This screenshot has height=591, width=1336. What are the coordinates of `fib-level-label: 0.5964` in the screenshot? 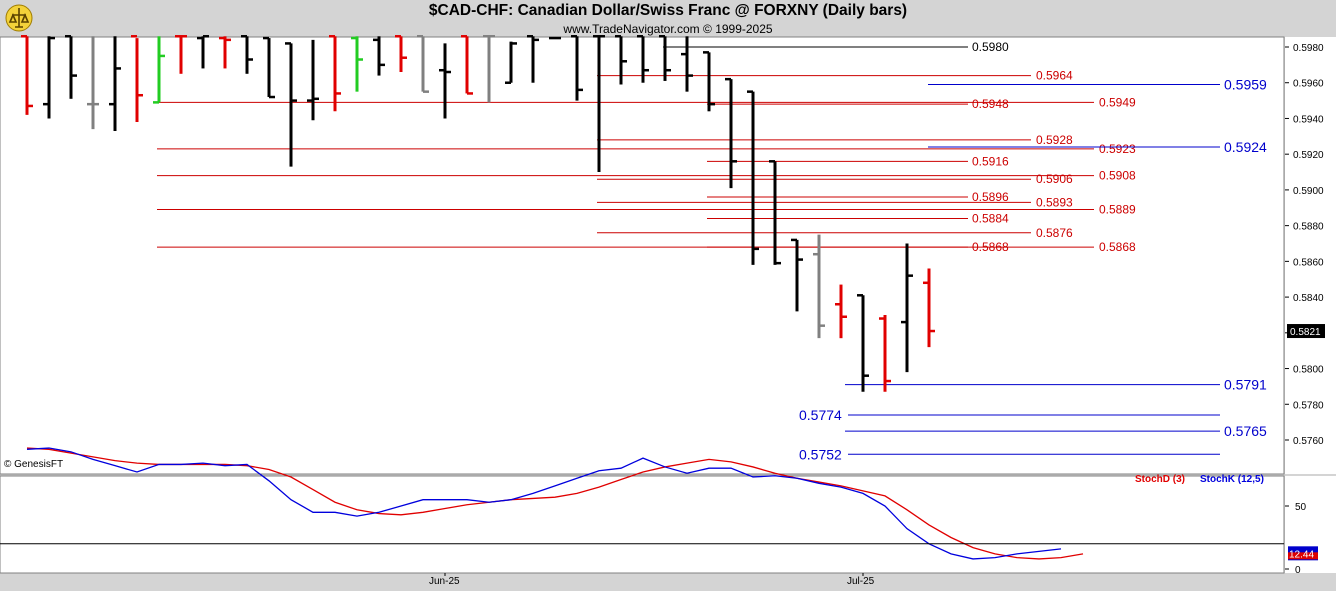 It's located at (1054, 76).